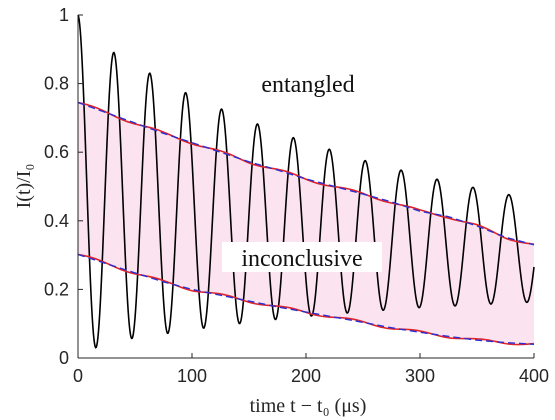  Describe the element at coordinates (24, 186) in the screenshot. I see `y-axis-title: I(t)/I₀` at that location.